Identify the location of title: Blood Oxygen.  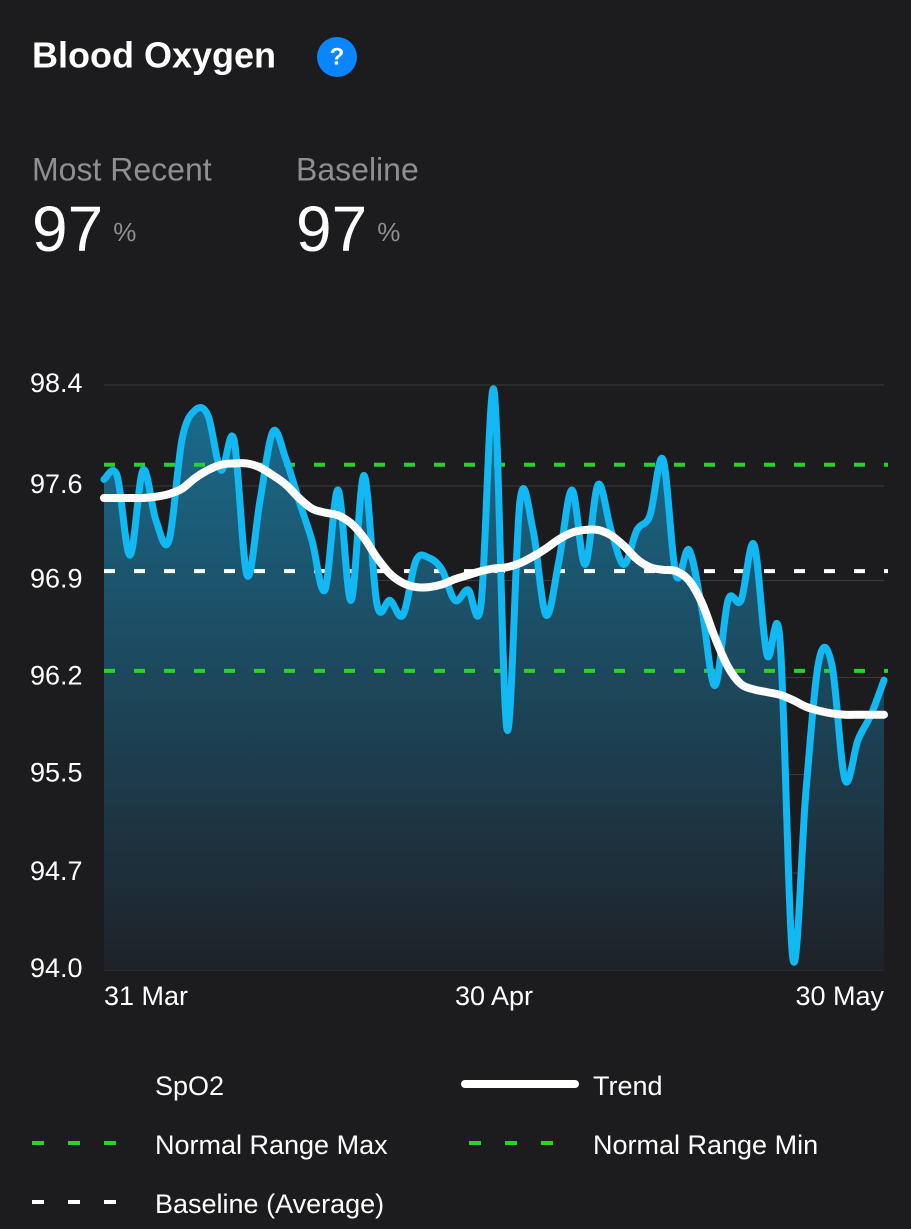
(154, 55).